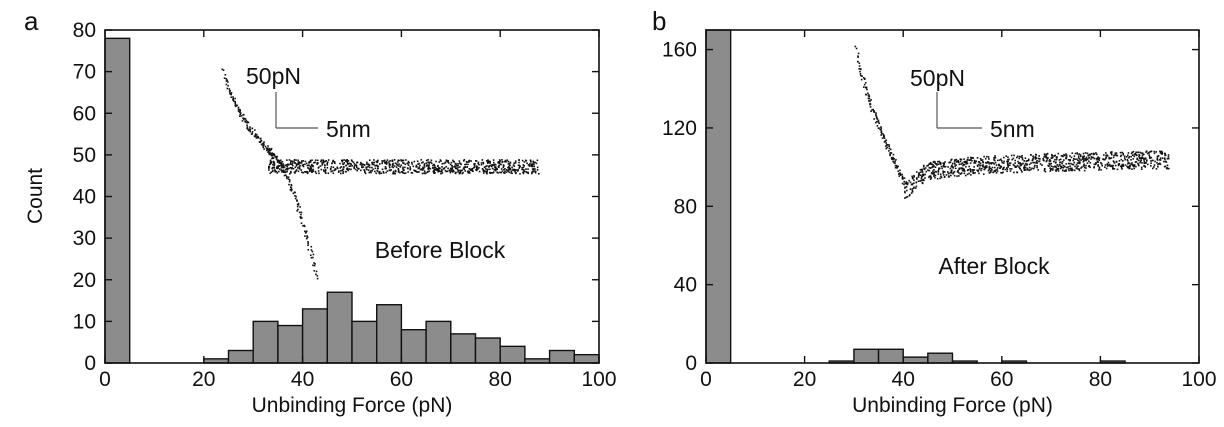 This screenshot has width=1224, height=427. What do you see at coordinates (1012, 122) in the screenshot?
I see `inset-force-trace` at bounding box center [1012, 122].